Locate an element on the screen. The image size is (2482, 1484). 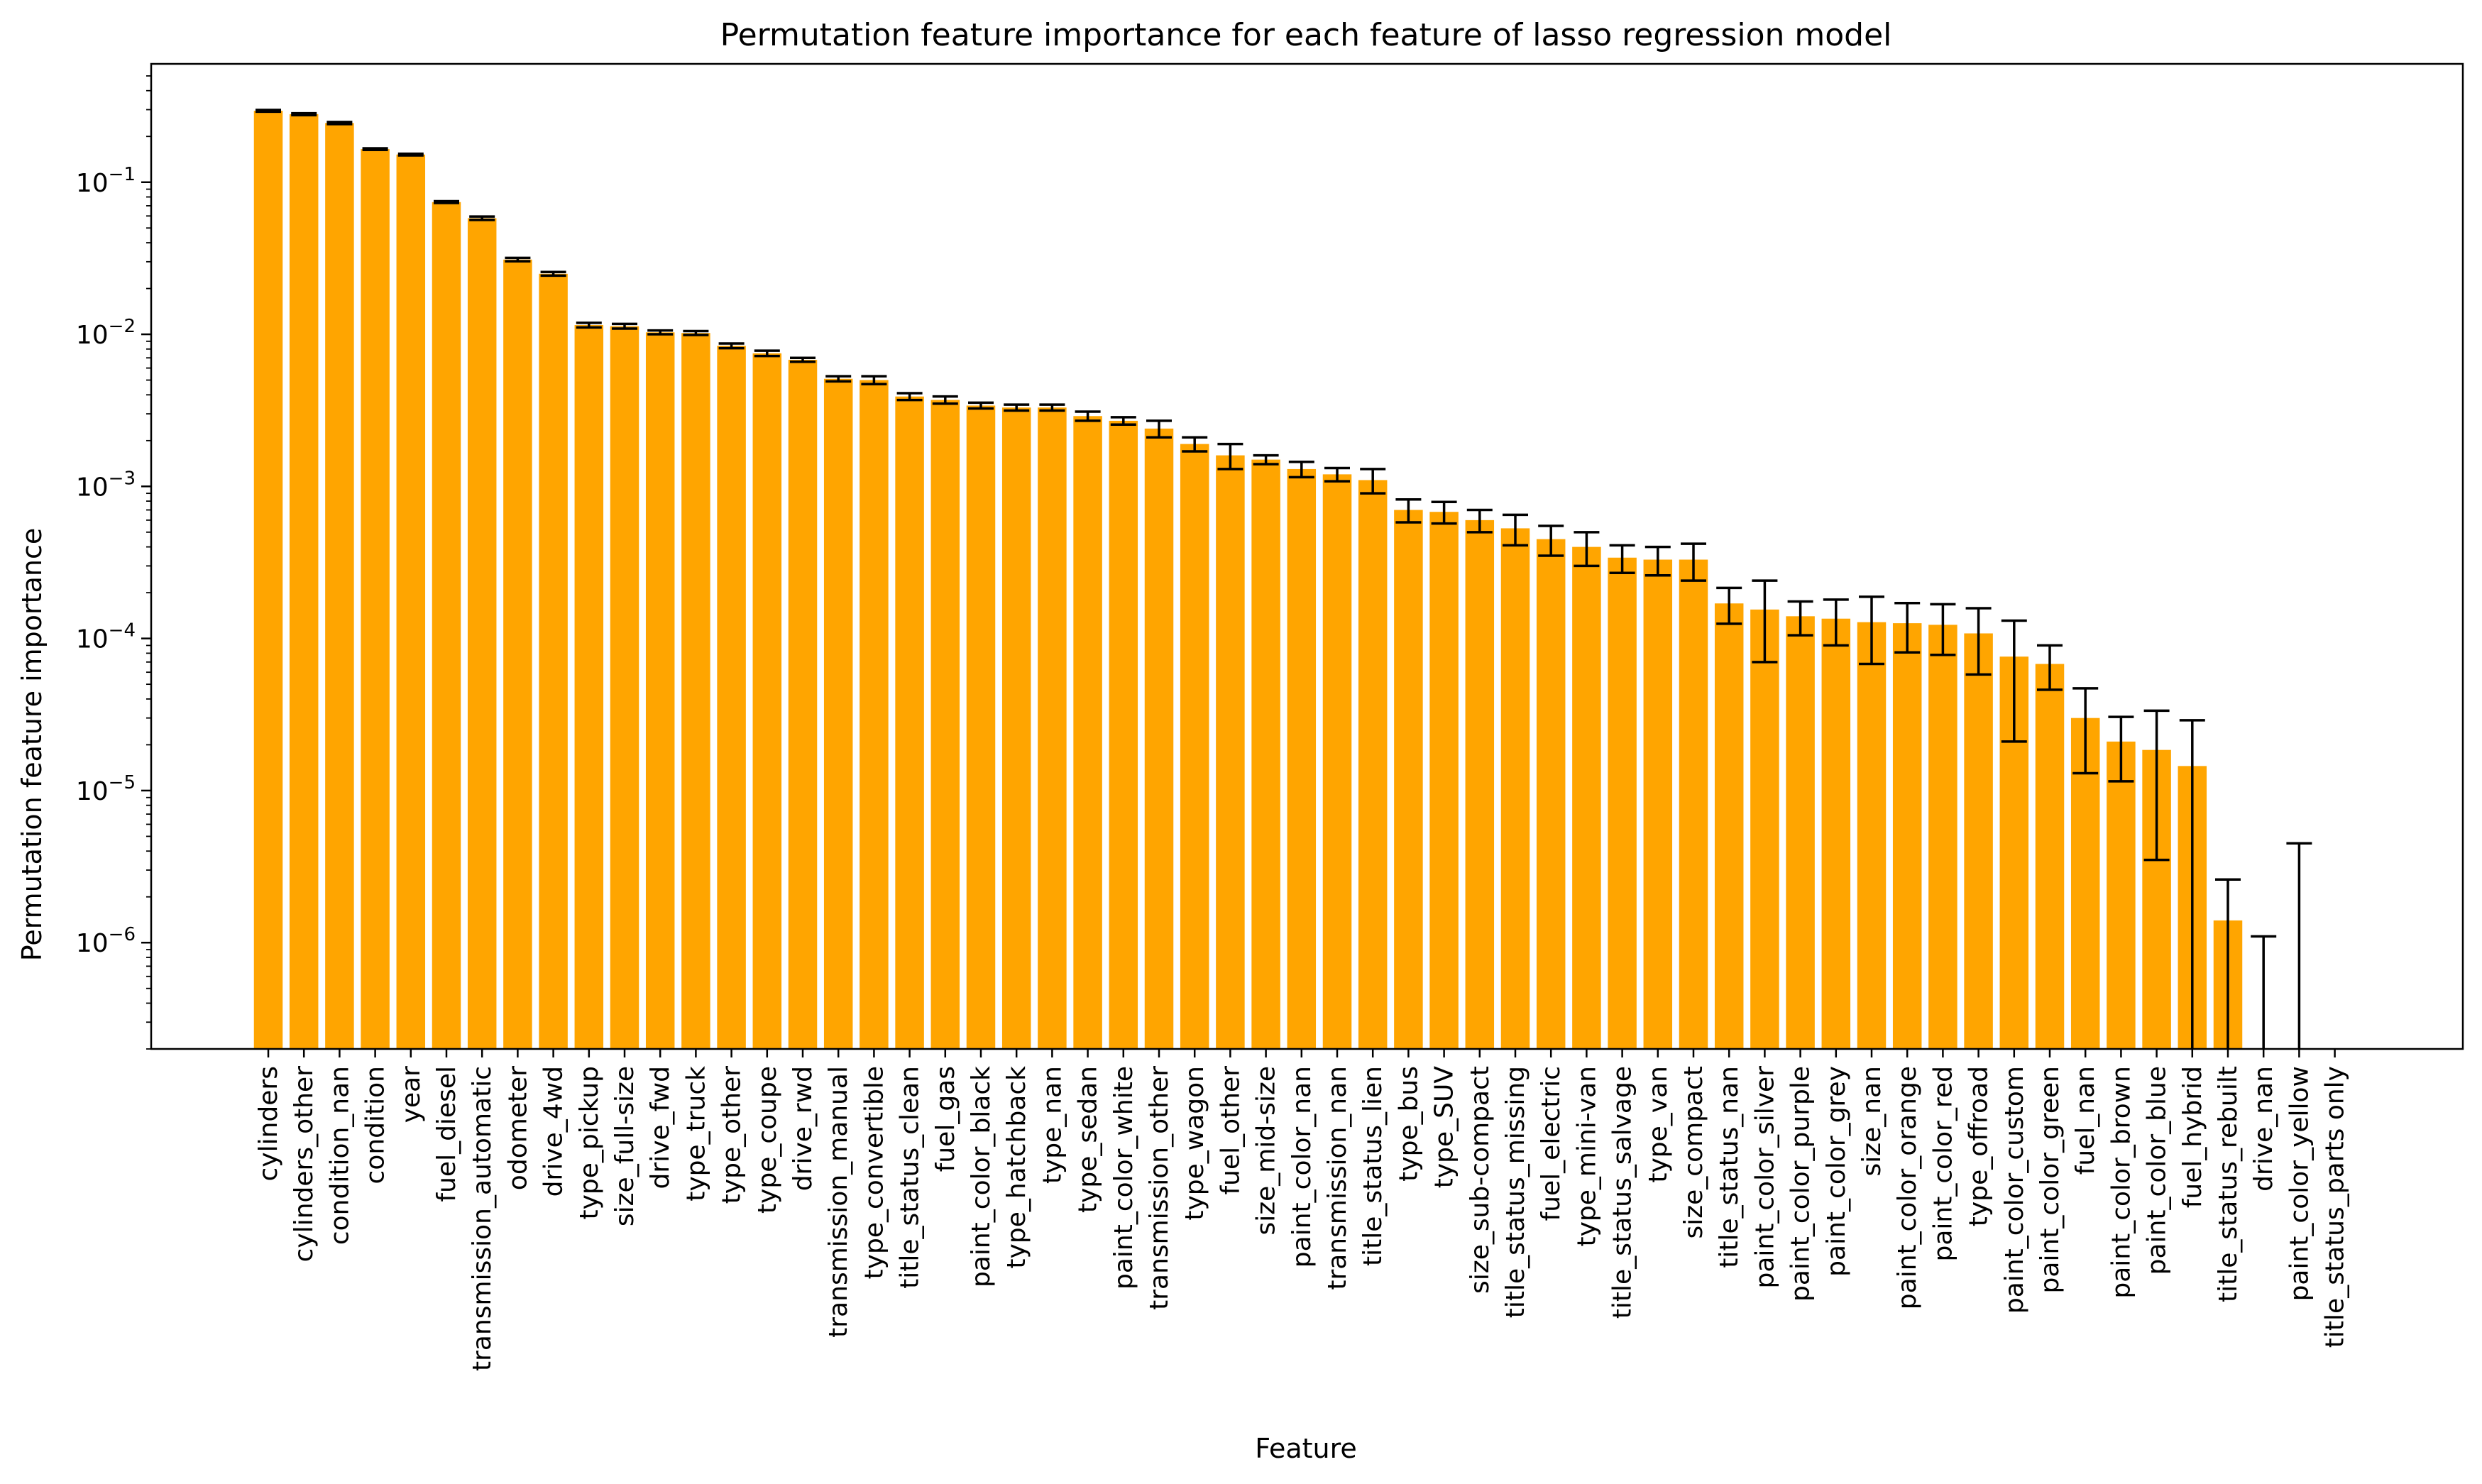
error-bar-title_status_lien is located at coordinates (1373, 481).